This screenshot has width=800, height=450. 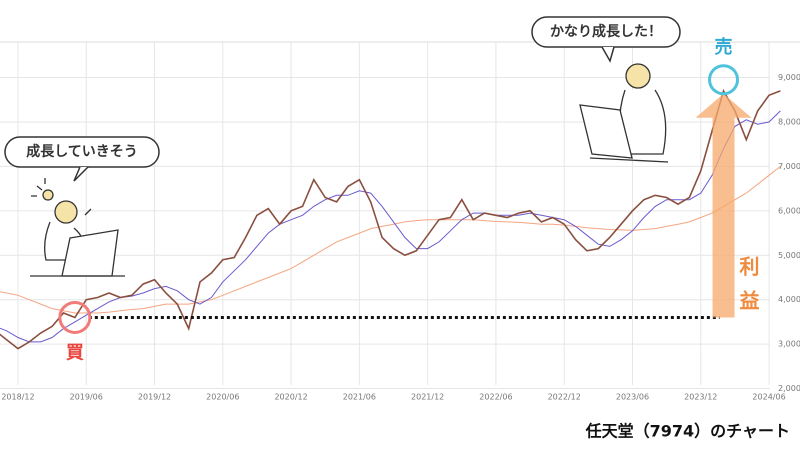 What do you see at coordinates (606, 31) in the screenshot?
I see `bubble-text: かなり成長した！` at bounding box center [606, 31].